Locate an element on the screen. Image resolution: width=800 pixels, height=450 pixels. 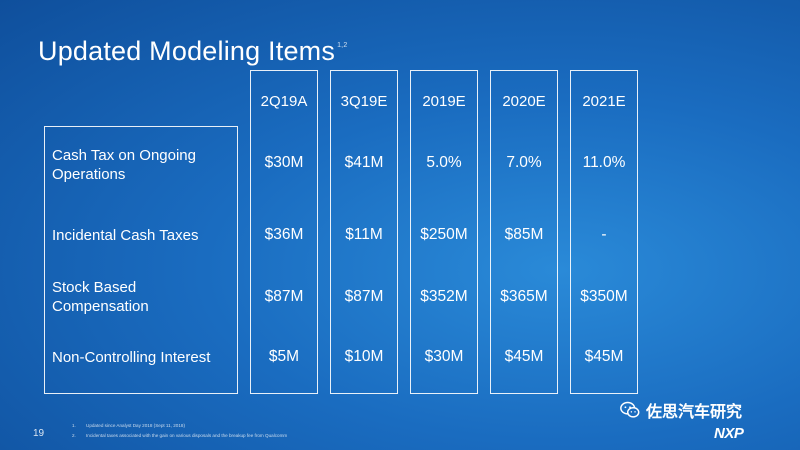
table-cell: $41M is located at coordinates (364, 162).